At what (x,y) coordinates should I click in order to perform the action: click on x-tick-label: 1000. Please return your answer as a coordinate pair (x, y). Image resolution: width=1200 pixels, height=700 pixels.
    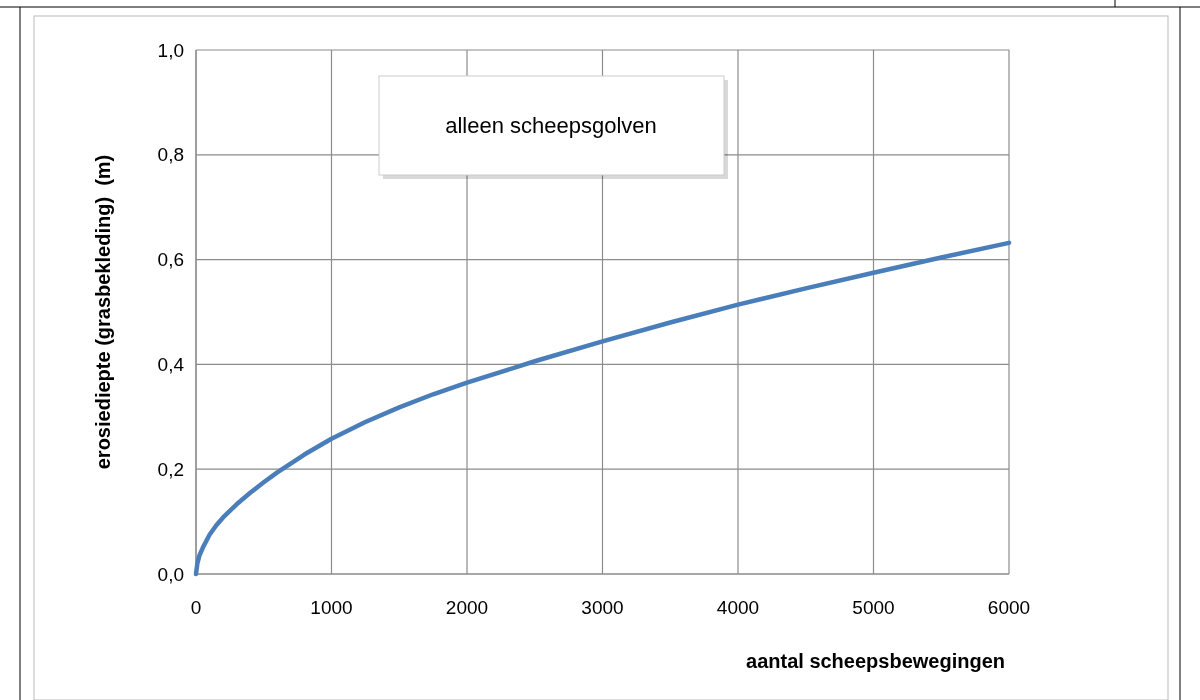
    Looking at the image, I should click on (331, 607).